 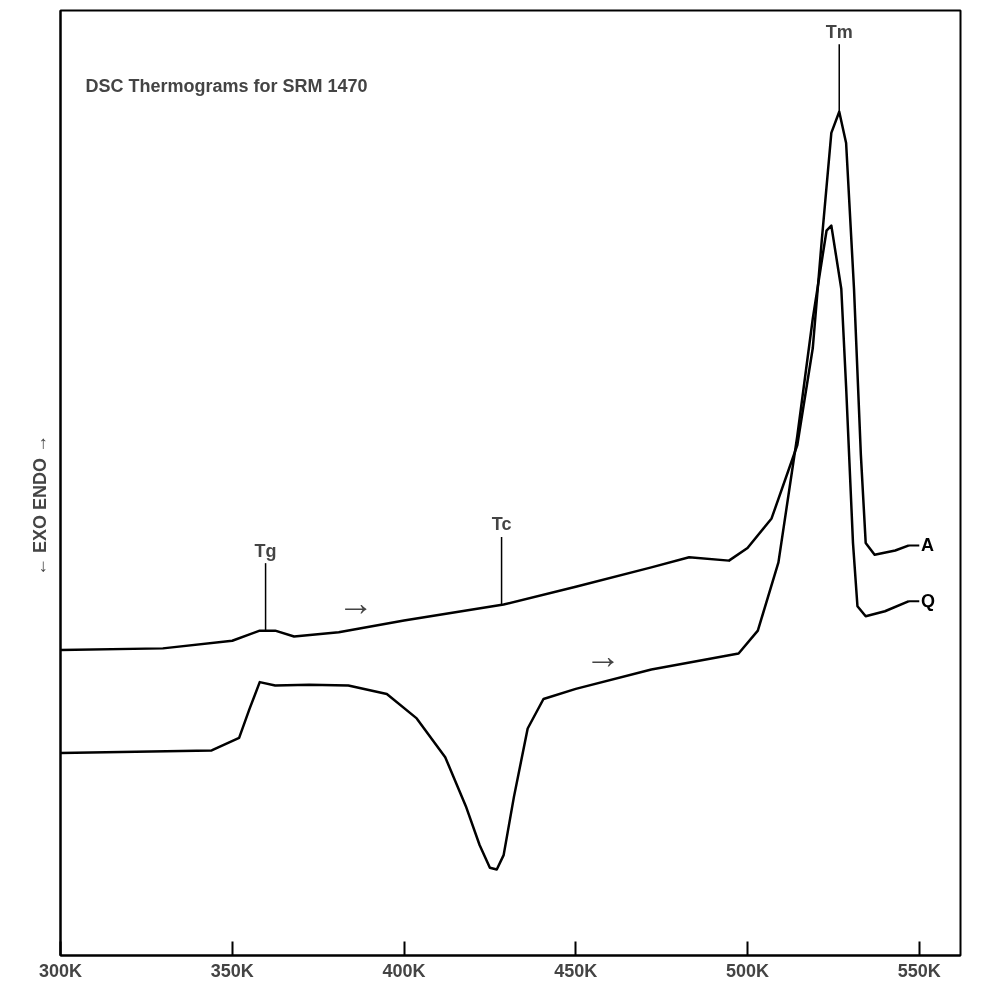 What do you see at coordinates (927, 545) in the screenshot?
I see `legend-label: A` at bounding box center [927, 545].